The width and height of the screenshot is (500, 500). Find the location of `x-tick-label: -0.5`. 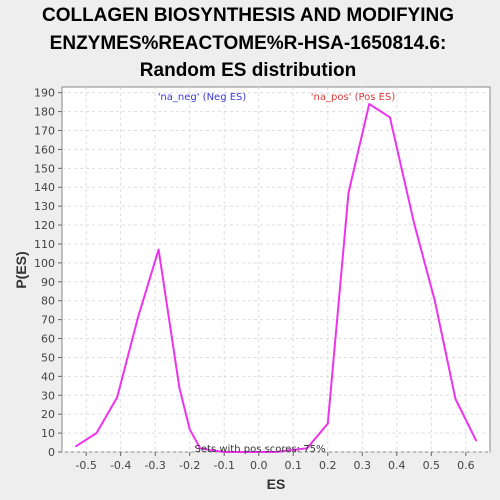

x-tick-label: -0.5 is located at coordinates (85, 465).